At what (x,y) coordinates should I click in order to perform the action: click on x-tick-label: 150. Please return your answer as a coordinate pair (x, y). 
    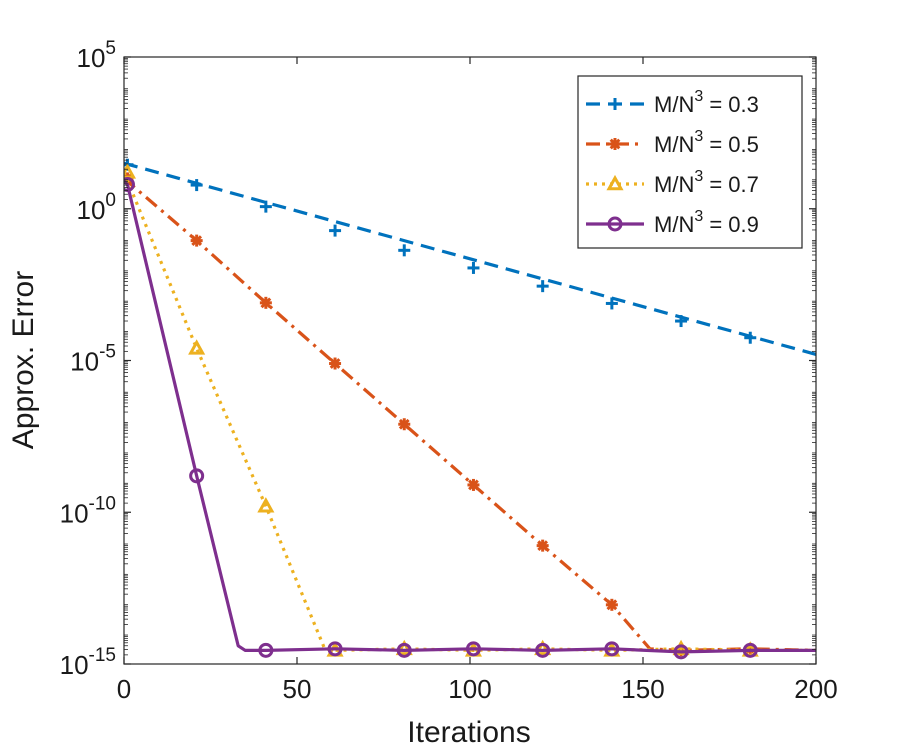
    Looking at the image, I should click on (642, 689).